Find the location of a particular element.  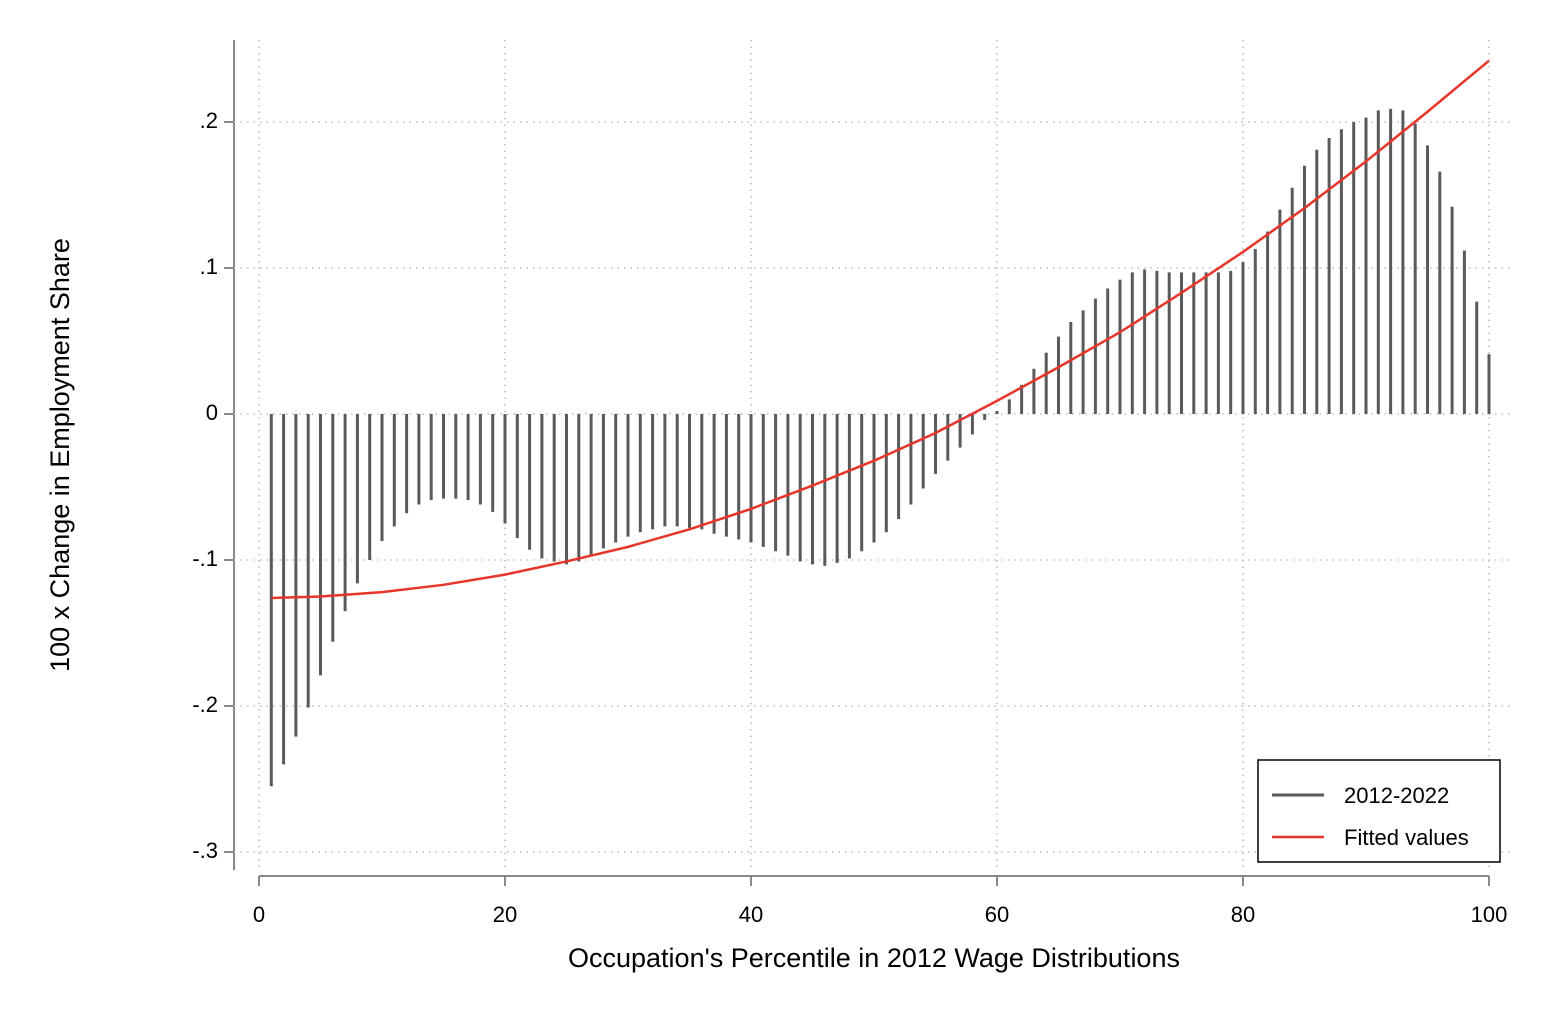

y-tick-label: -.2 is located at coordinates (205, 704).